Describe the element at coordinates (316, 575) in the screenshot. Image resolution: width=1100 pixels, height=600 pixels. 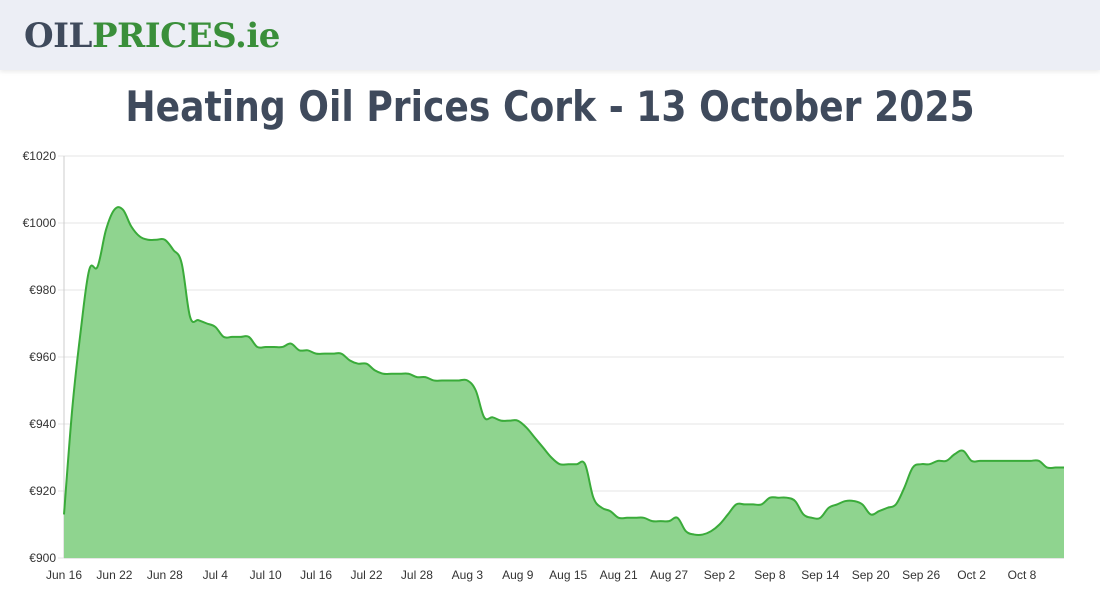
I see `x-tick-label: Jul 16` at that location.